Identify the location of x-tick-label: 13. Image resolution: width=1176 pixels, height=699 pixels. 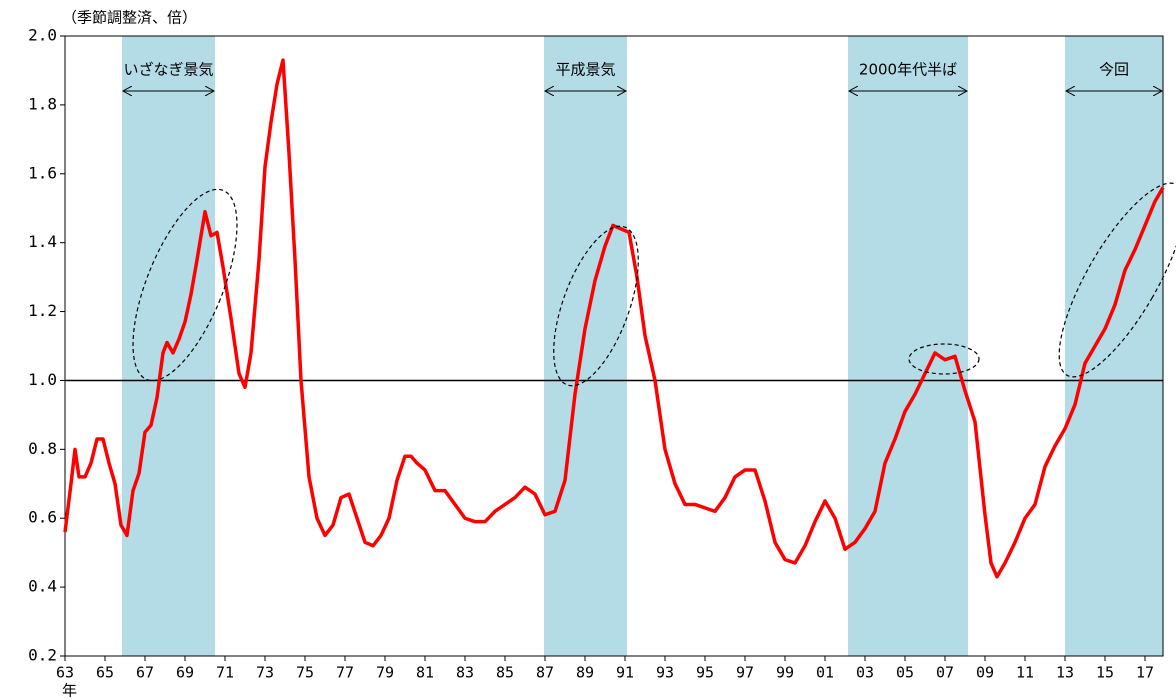
(1065, 673).